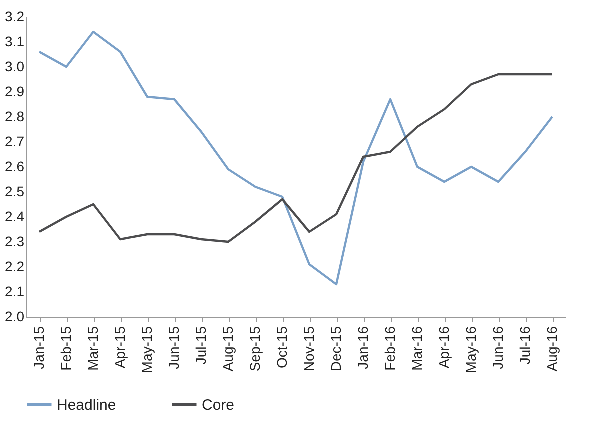 This screenshot has height=431, width=594. Describe the element at coordinates (390, 348) in the screenshot. I see `x-tick-label: Feb-16` at that location.